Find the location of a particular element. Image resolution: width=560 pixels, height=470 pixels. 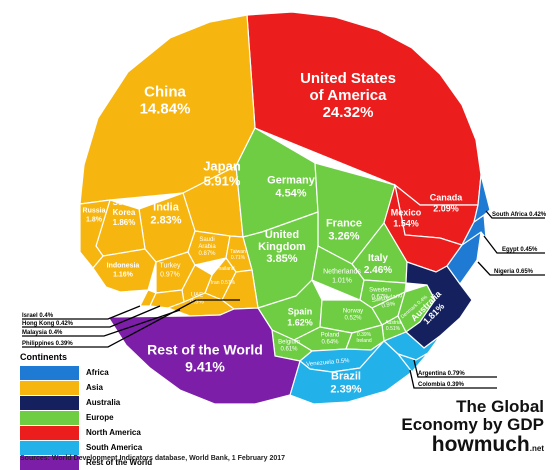

label-belgium: Belgium 0.61% is located at coordinates (289, 346).